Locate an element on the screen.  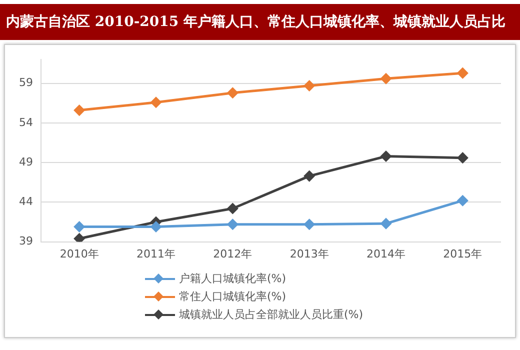
x-tick-label: 2014年 is located at coordinates (386, 253).